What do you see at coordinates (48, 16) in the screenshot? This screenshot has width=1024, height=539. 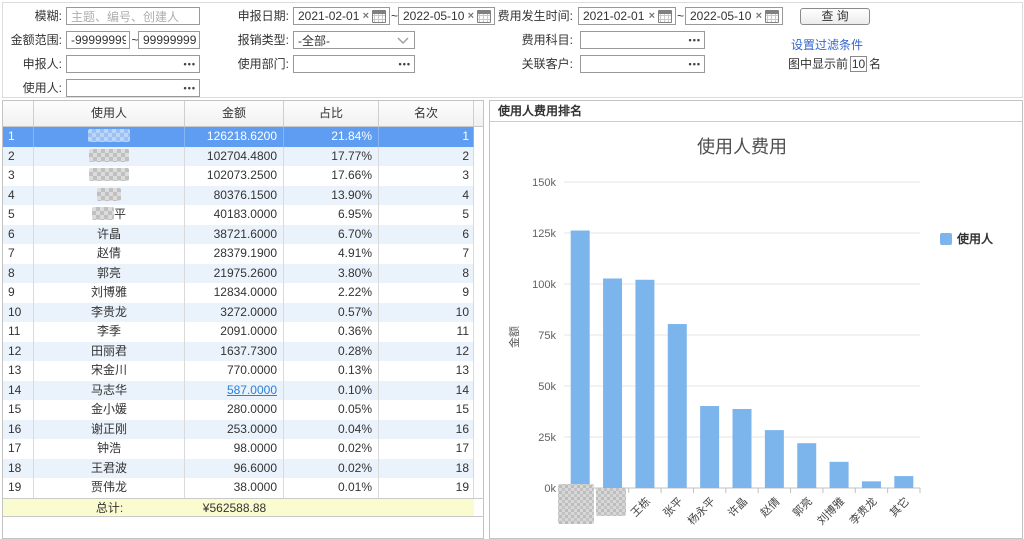 I see `fuzzy-label: 模糊:` at bounding box center [48, 16].